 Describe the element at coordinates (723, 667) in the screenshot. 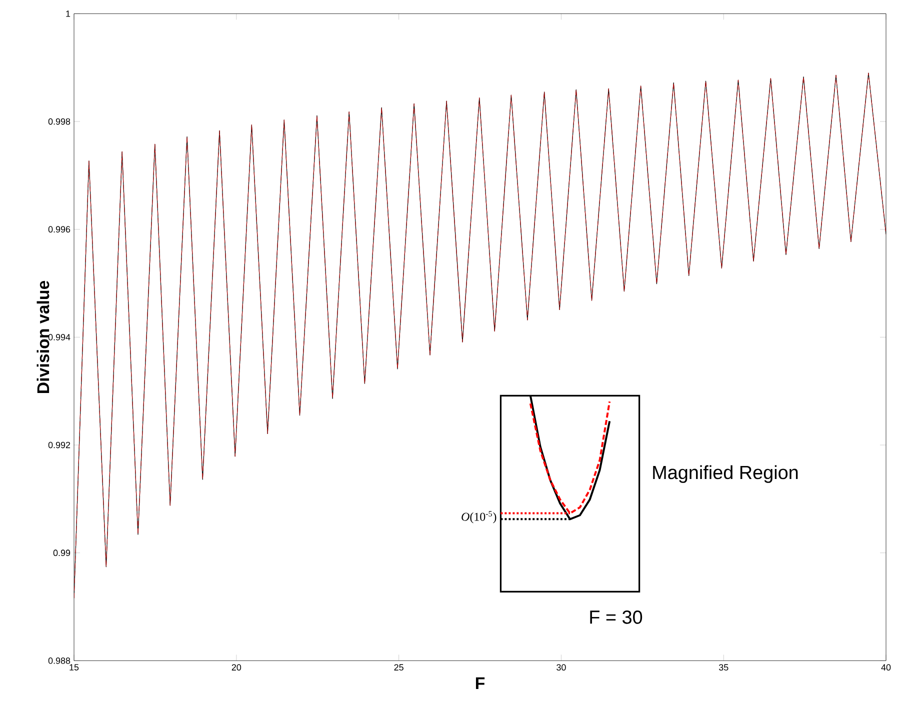

I see `x-tick-label: 35` at that location.